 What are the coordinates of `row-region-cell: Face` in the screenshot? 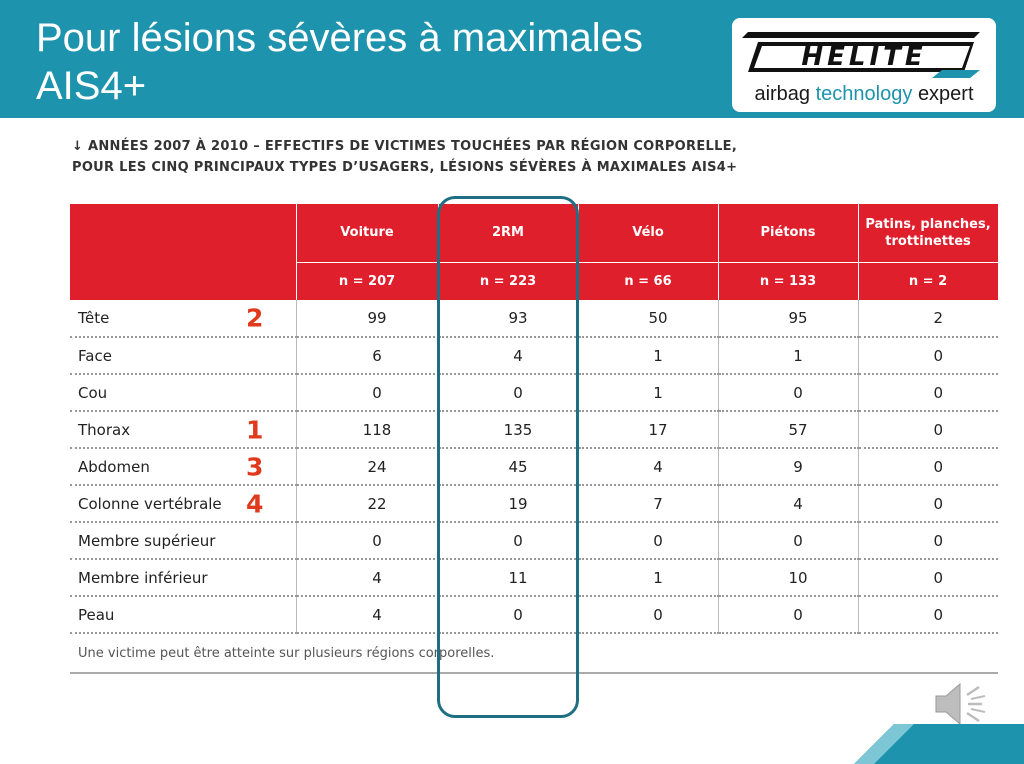 It's located at (183, 356).